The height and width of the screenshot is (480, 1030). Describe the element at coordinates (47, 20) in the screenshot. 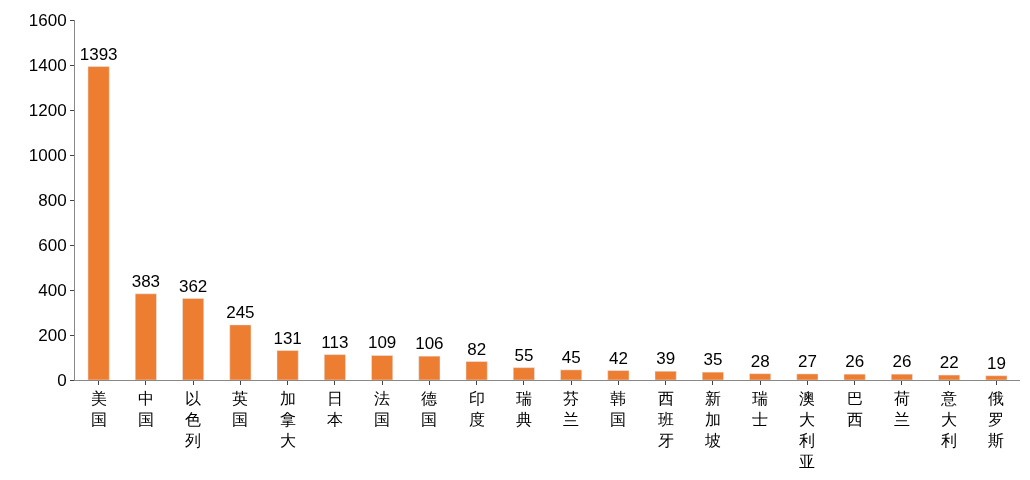

I see `y-tick-label: 1600` at that location.